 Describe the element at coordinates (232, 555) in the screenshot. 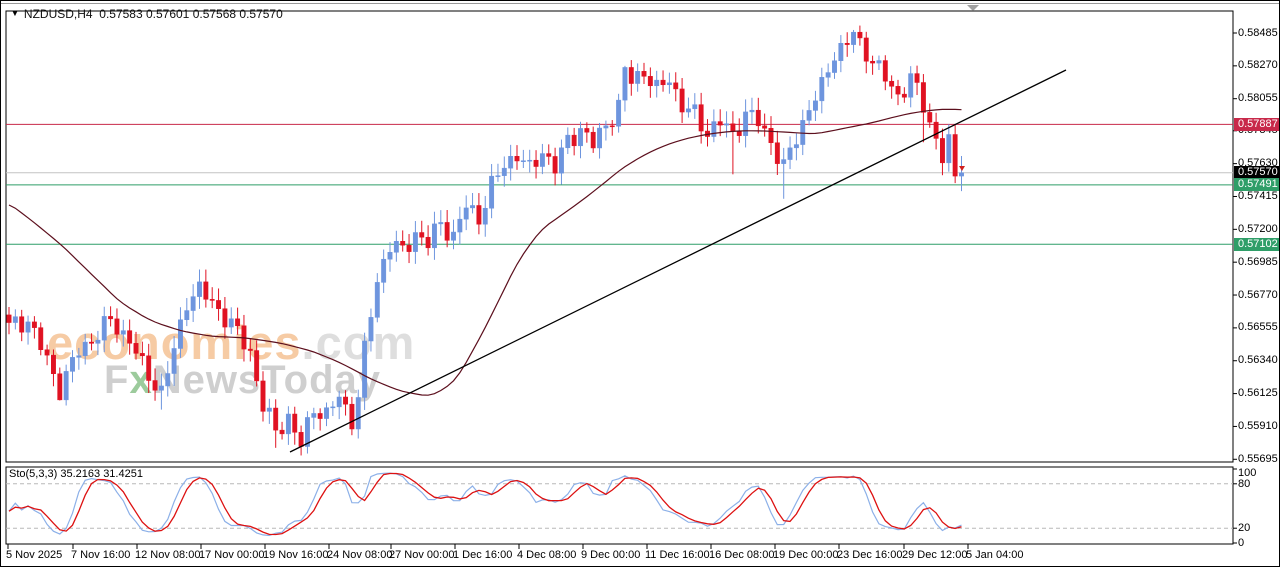

I see `time-tick-label: 17 Nov 00:00` at that location.